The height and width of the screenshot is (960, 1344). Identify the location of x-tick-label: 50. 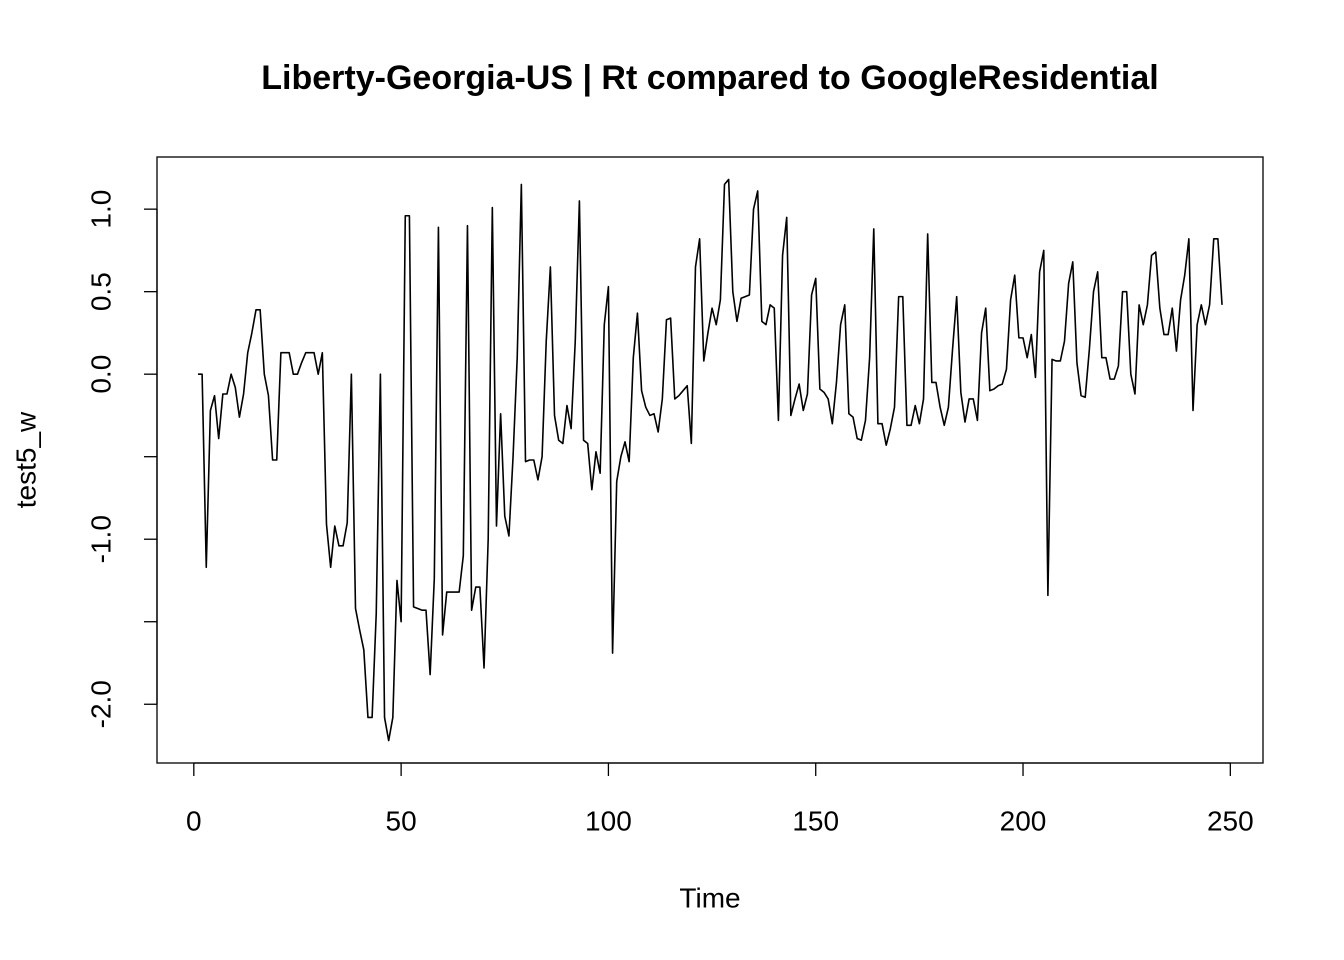
(401, 820).